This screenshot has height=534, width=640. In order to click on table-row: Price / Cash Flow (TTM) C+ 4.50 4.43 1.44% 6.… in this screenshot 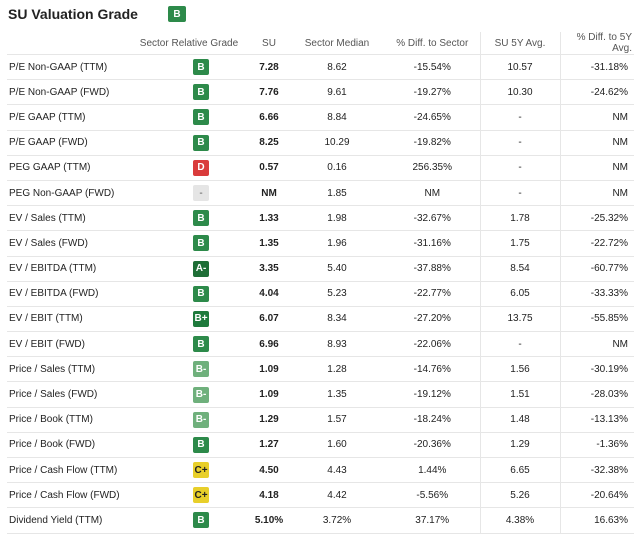, I will do `click(320, 470)`.